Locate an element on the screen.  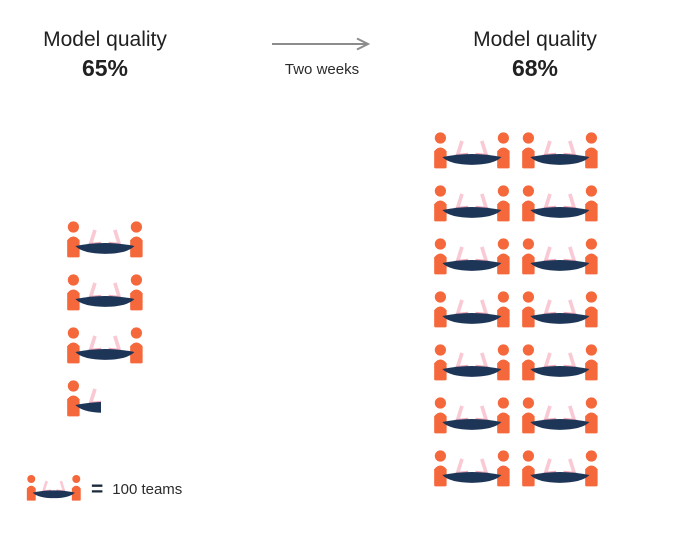
equals-sign: = is located at coordinates (97, 489).